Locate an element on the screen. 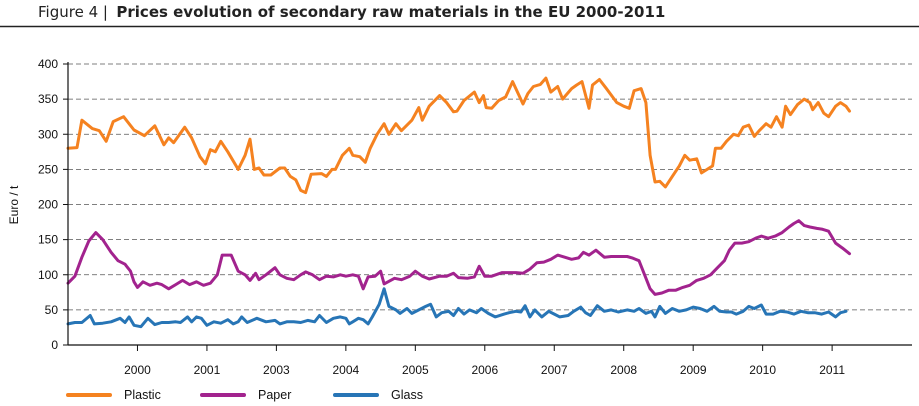 The width and height of the screenshot is (919, 406). y-tick-label: 250 is located at coordinates (48, 169).